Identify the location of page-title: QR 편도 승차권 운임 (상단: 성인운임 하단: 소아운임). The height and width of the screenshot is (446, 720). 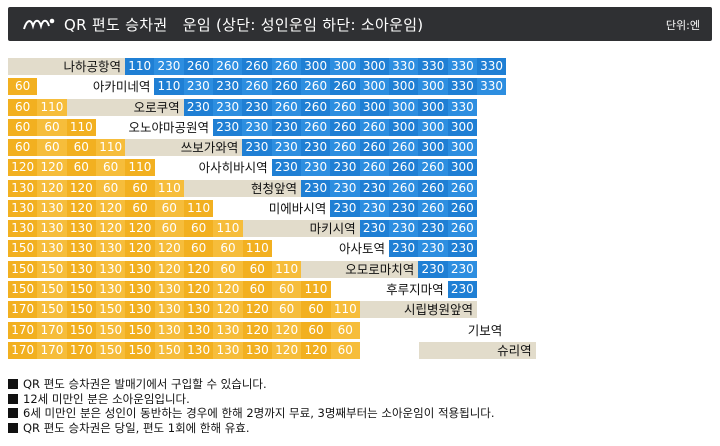
(244, 25).